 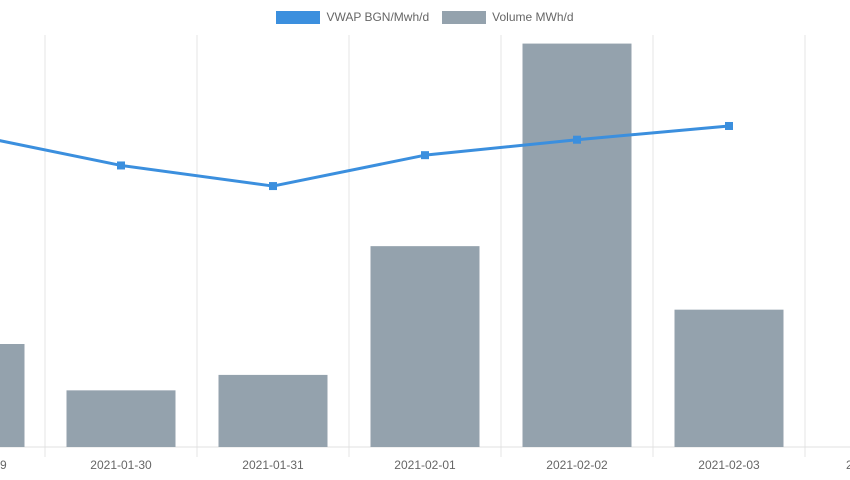 I want to click on vwap-line, so click(x=365, y=156).